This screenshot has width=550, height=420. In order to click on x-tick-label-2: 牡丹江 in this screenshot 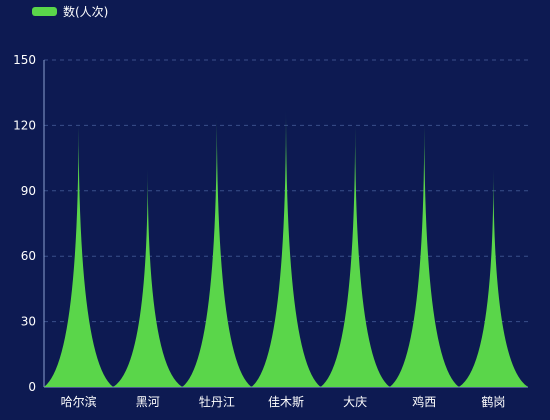, I will do `click(217, 401)`.